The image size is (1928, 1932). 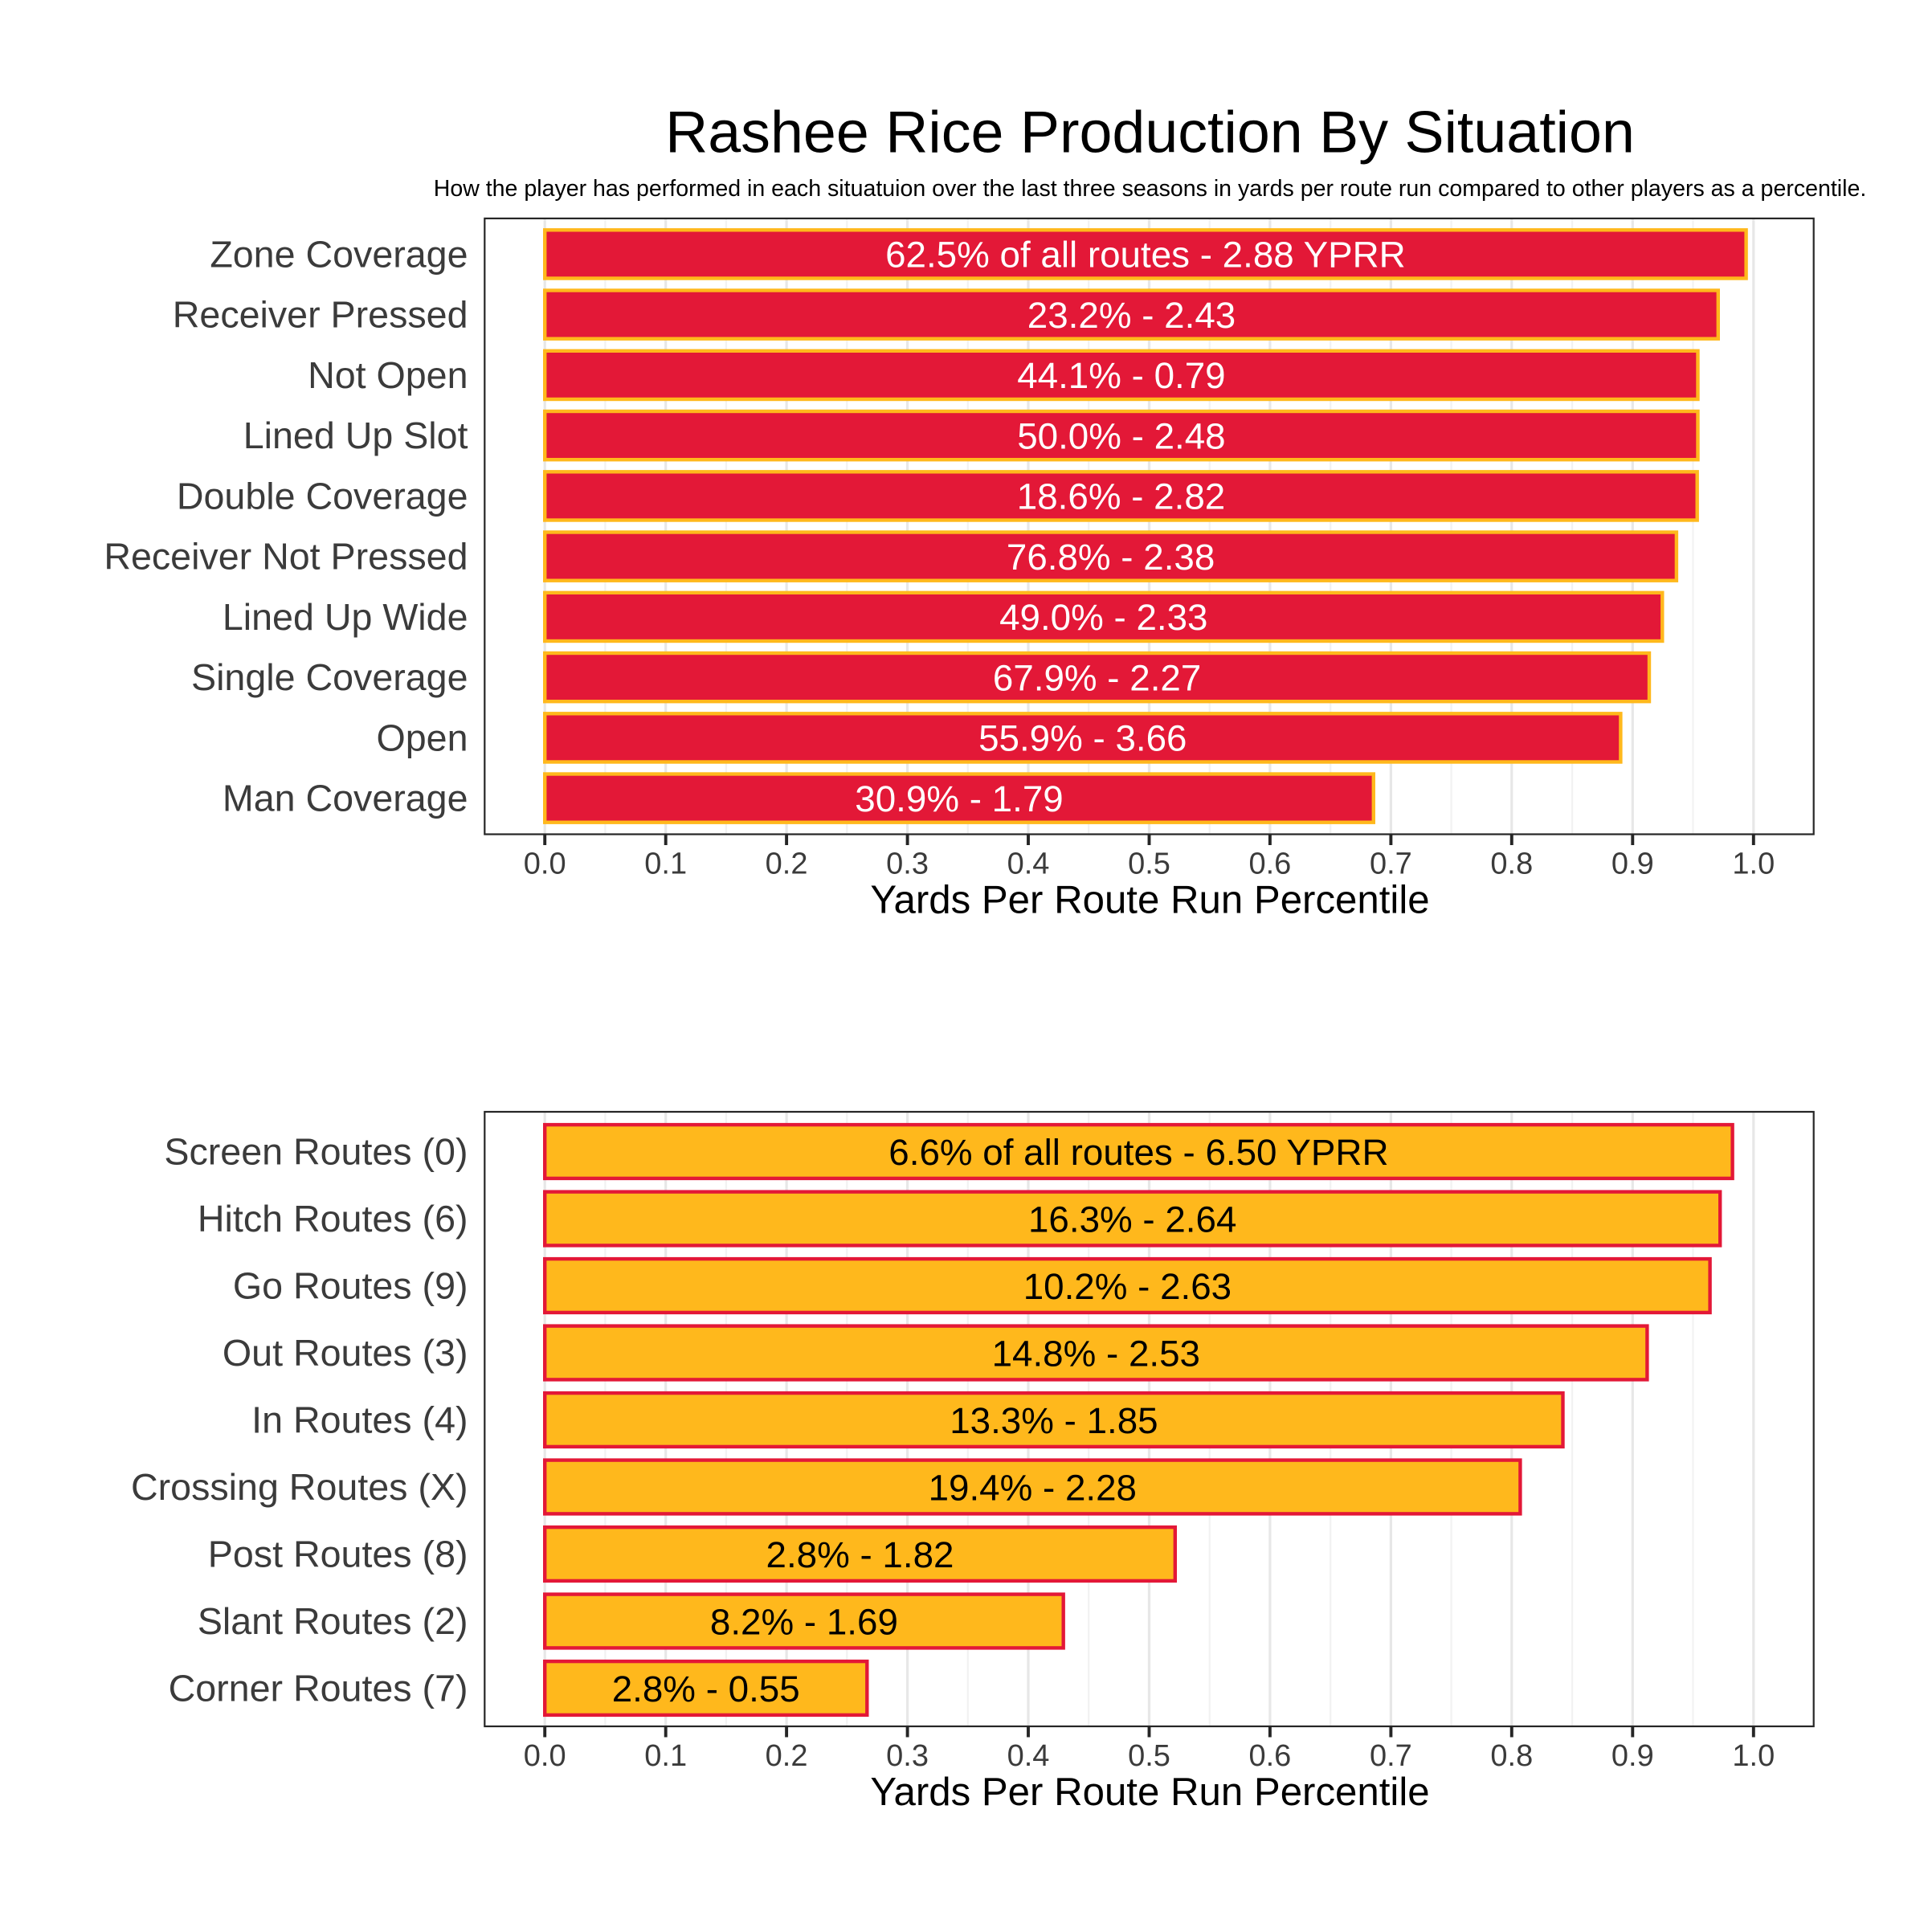 What do you see at coordinates (1097, 677) in the screenshot?
I see `svg-text: 67.9% - 2.27` at bounding box center [1097, 677].